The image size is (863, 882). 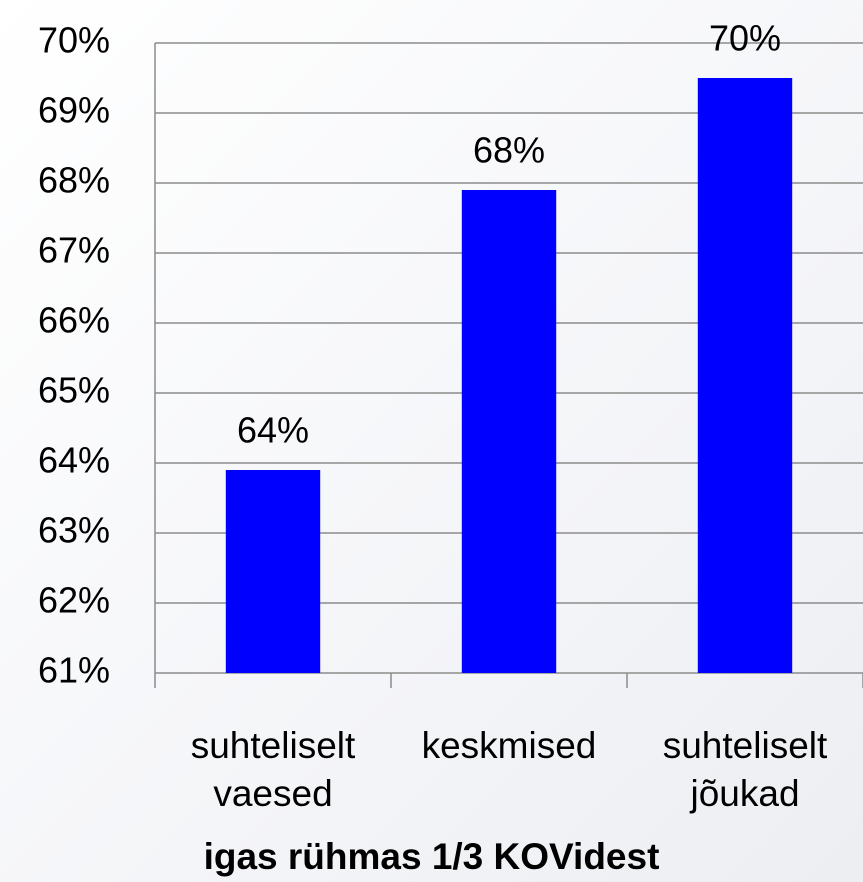 What do you see at coordinates (745, 769) in the screenshot?
I see `x-tick-label: suhteliselt jõukad` at bounding box center [745, 769].